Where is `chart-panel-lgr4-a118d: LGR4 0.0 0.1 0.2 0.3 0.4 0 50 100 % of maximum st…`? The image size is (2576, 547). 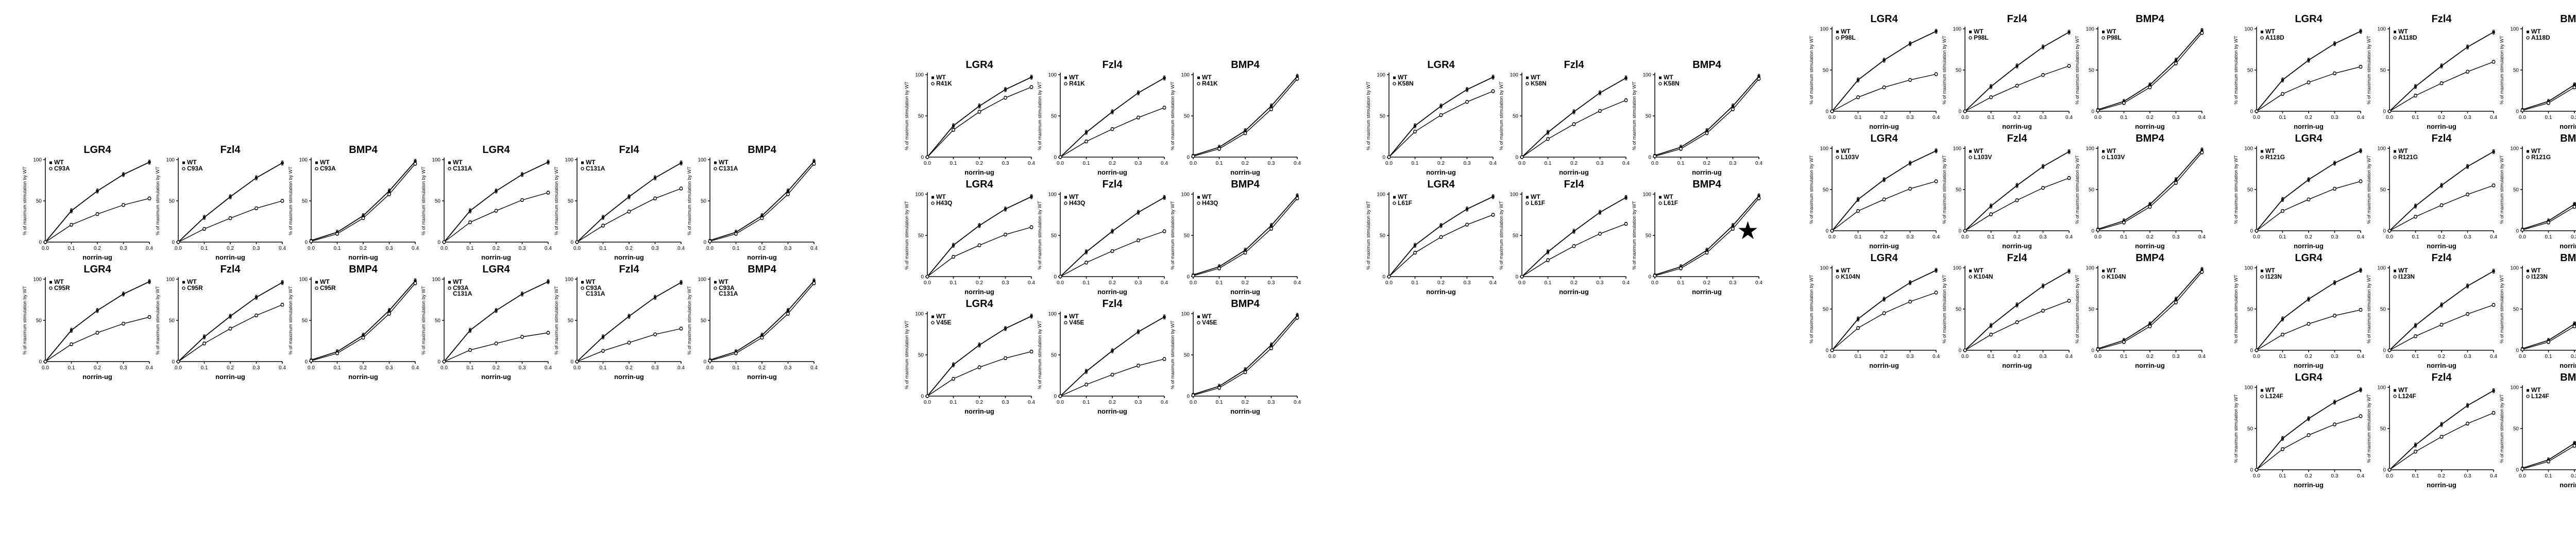
chart-panel-lgr4-a118d: LGR4 0.0 0.1 0.2 0.3 0.4 0 50 100 % of maximum st… is located at coordinates (2298, 73).